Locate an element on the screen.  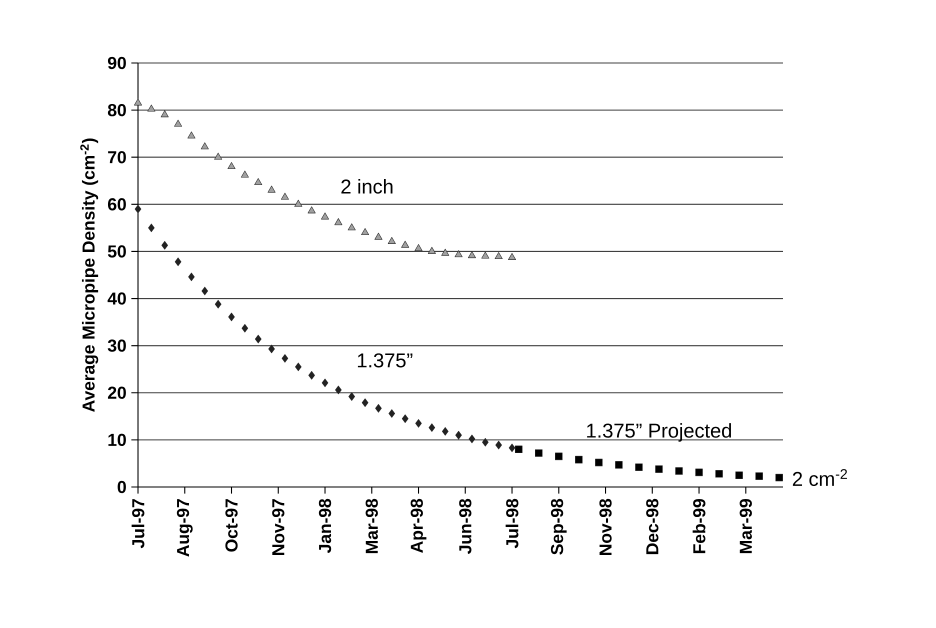
y-tick-label: 40 is located at coordinates (117, 298).